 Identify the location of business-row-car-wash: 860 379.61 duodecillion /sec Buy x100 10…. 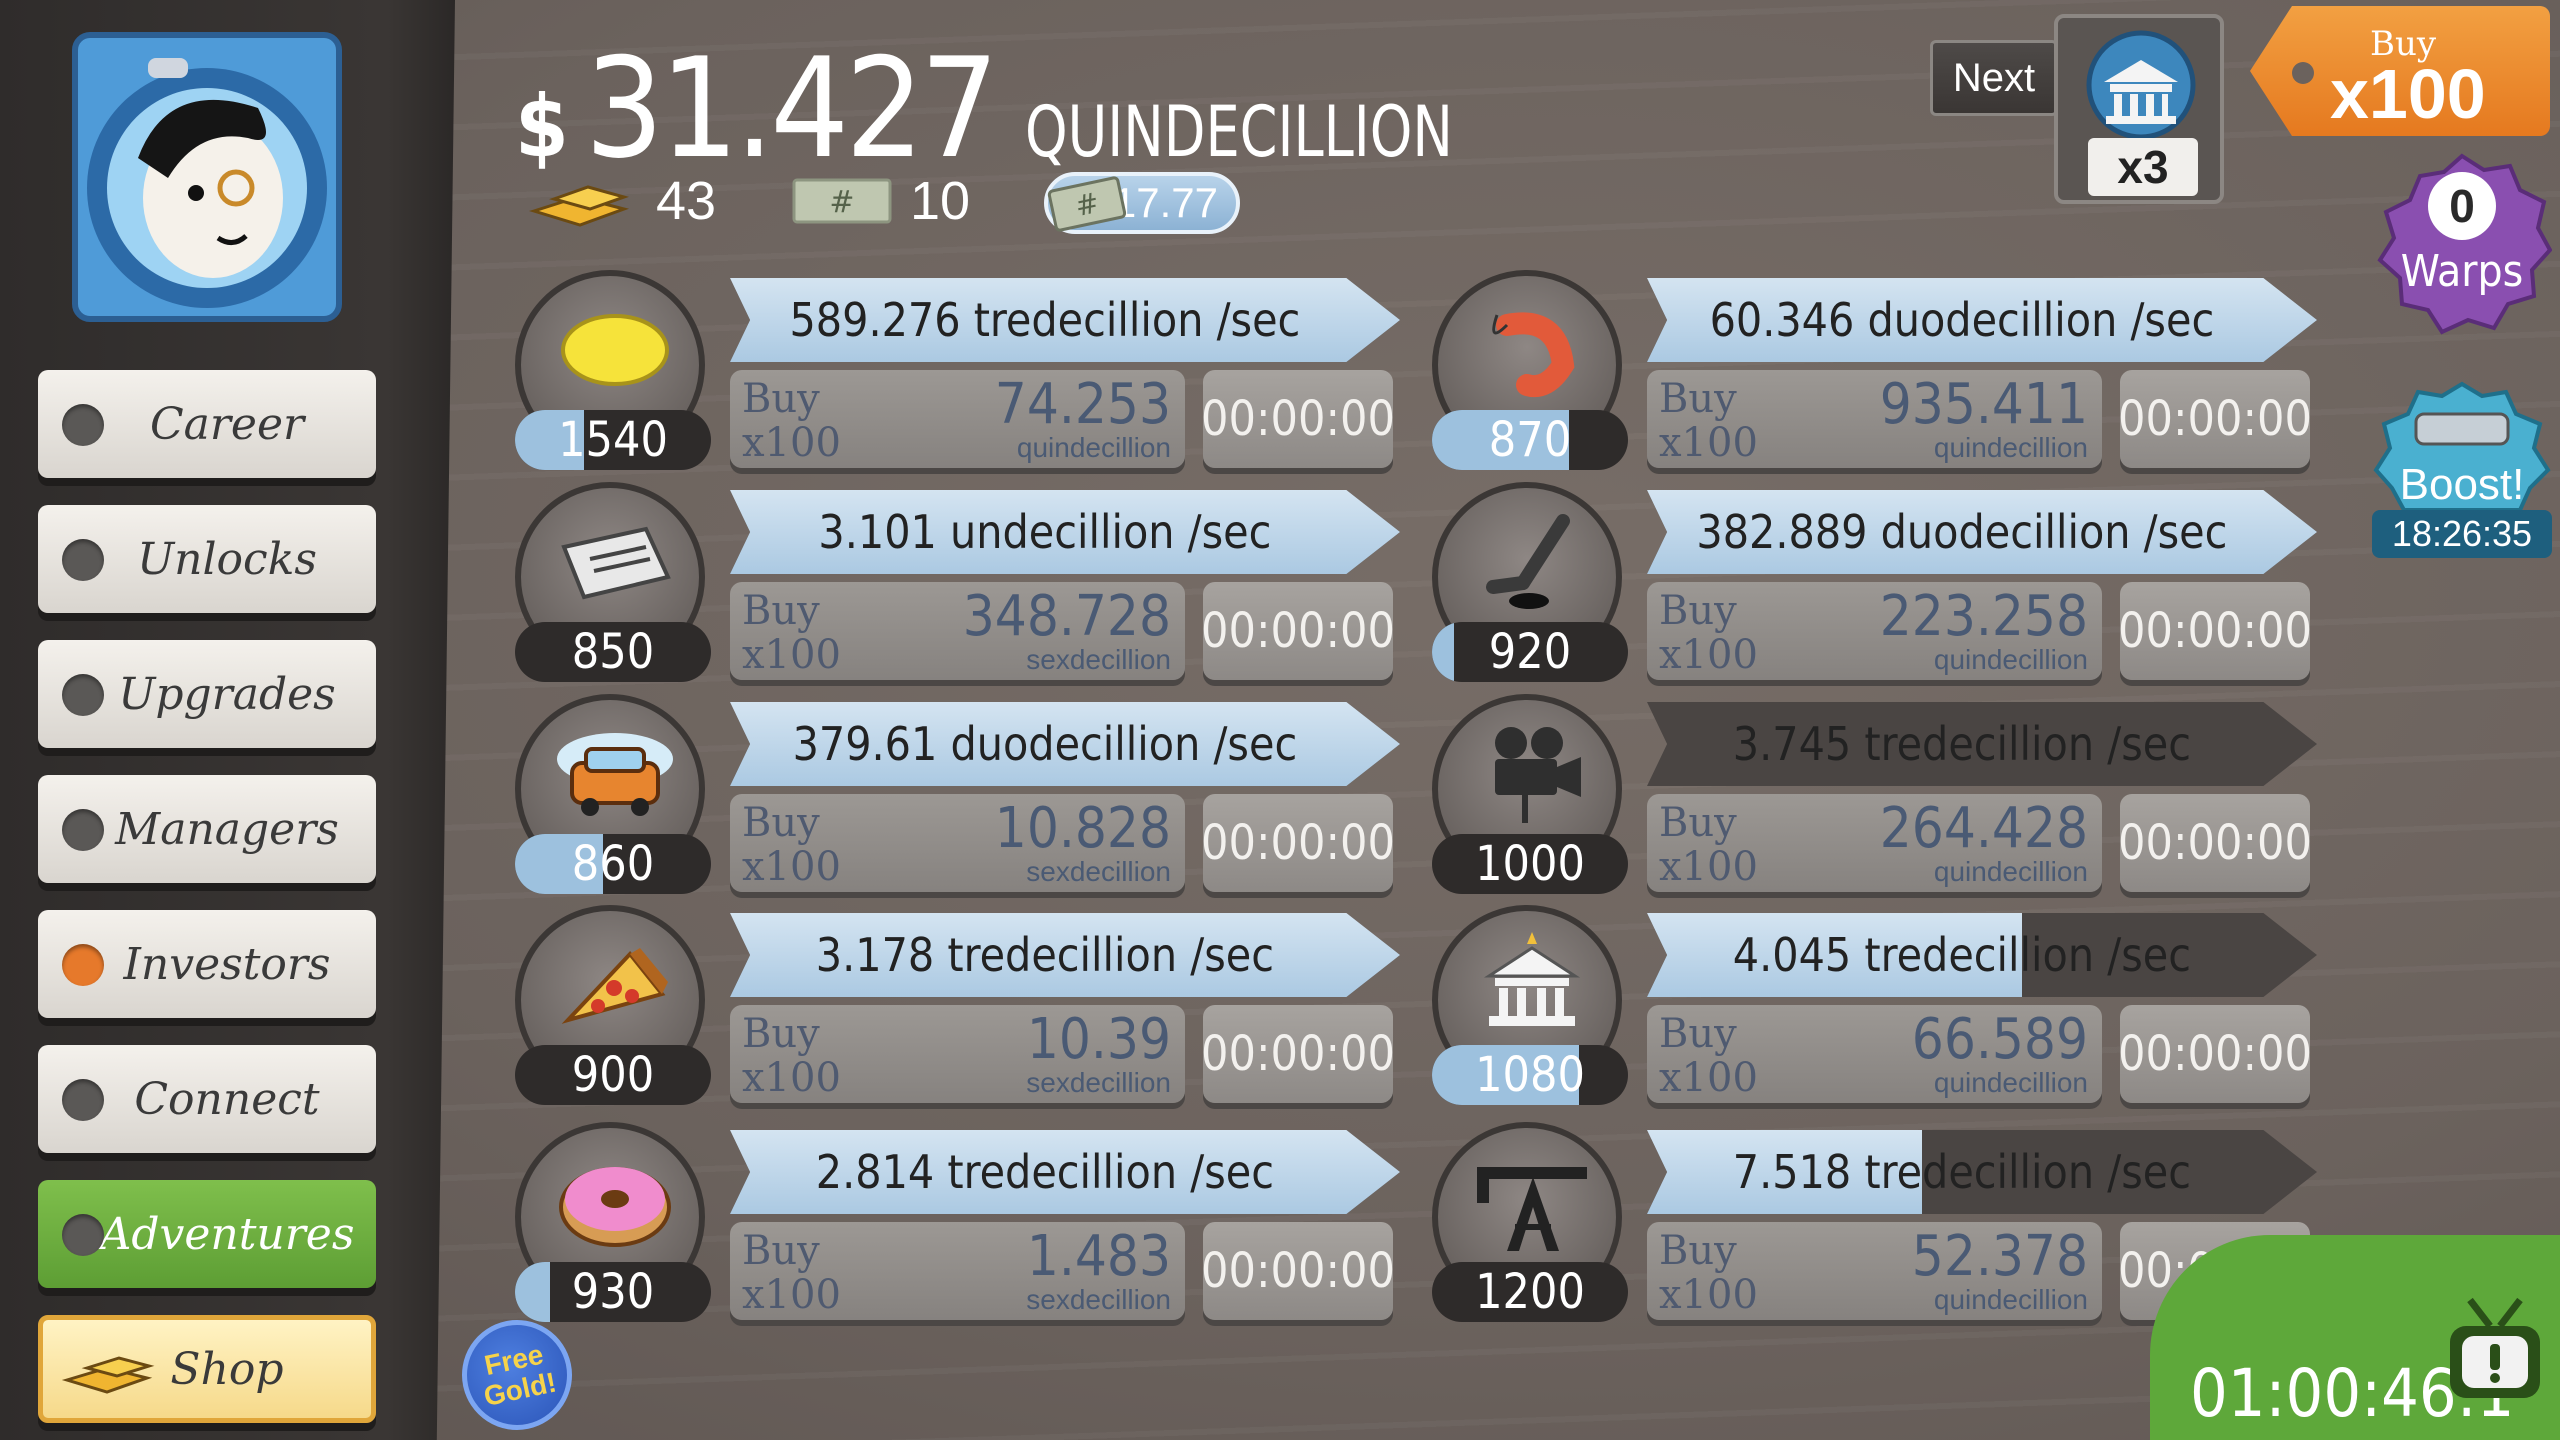
(965, 794).